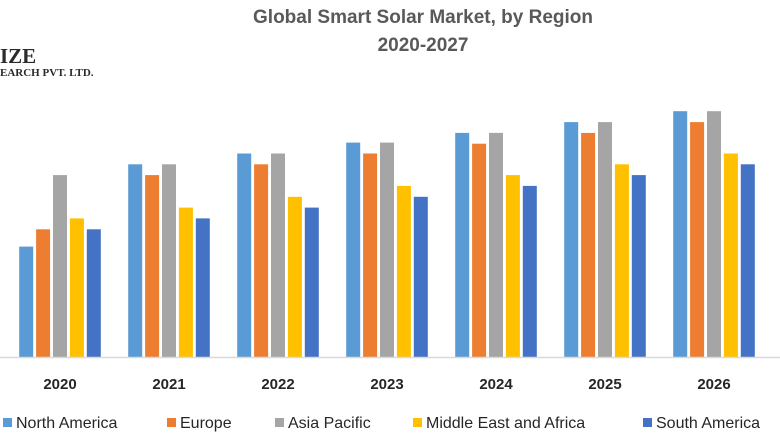 This screenshot has height=440, width=780. I want to click on bar-asia-pacific-2026, so click(714, 234).